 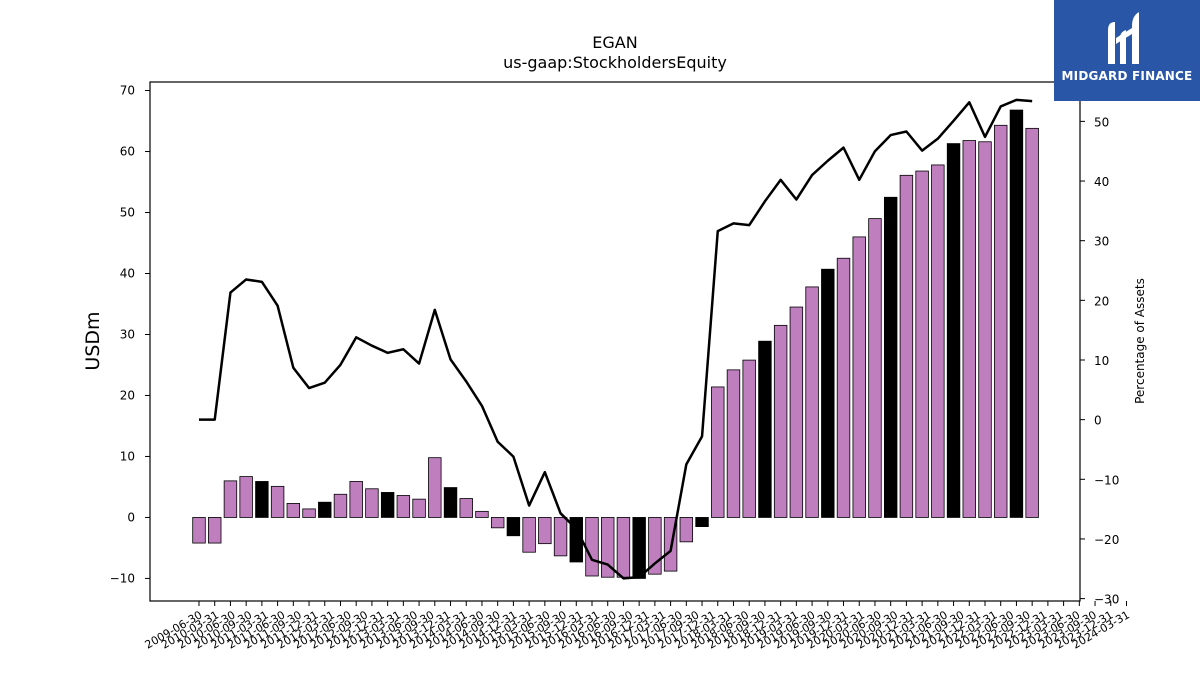 What do you see at coordinates (93, 340) in the screenshot?
I see `left-axis-label: USDm` at bounding box center [93, 340].